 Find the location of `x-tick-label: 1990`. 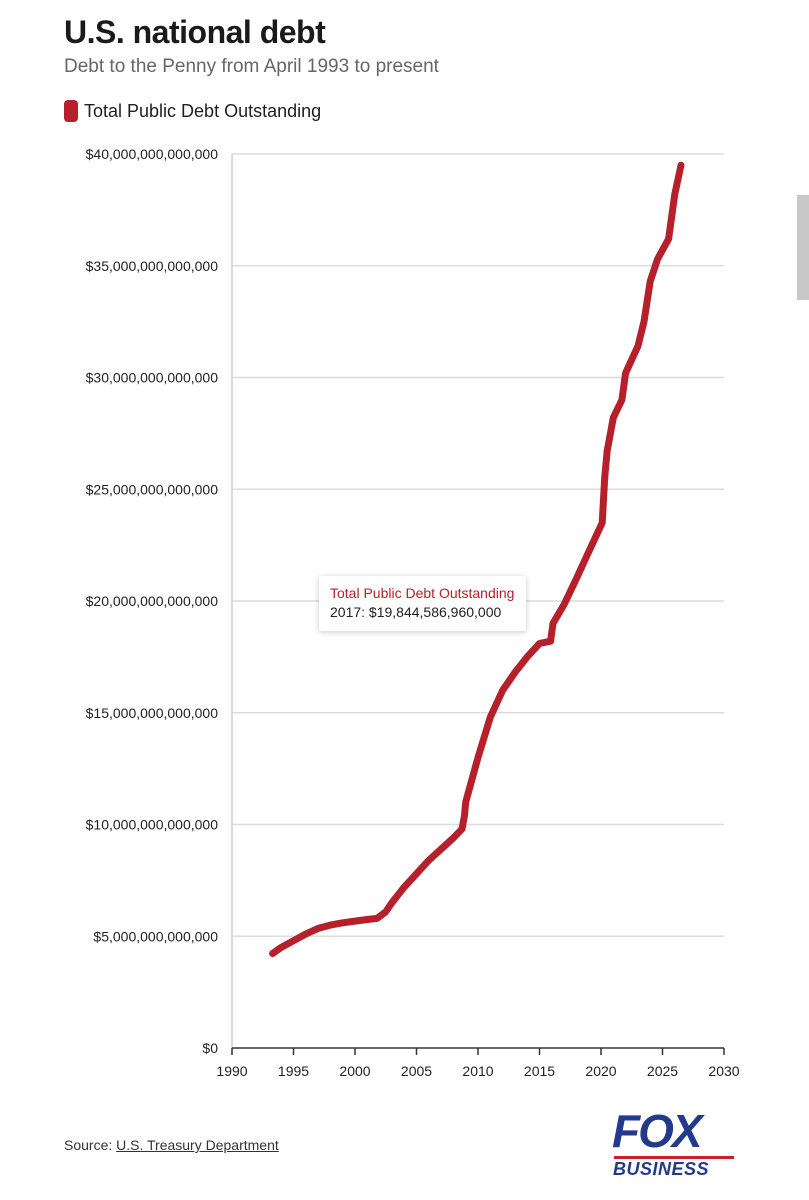

x-tick-label: 1990 is located at coordinates (231, 1071).